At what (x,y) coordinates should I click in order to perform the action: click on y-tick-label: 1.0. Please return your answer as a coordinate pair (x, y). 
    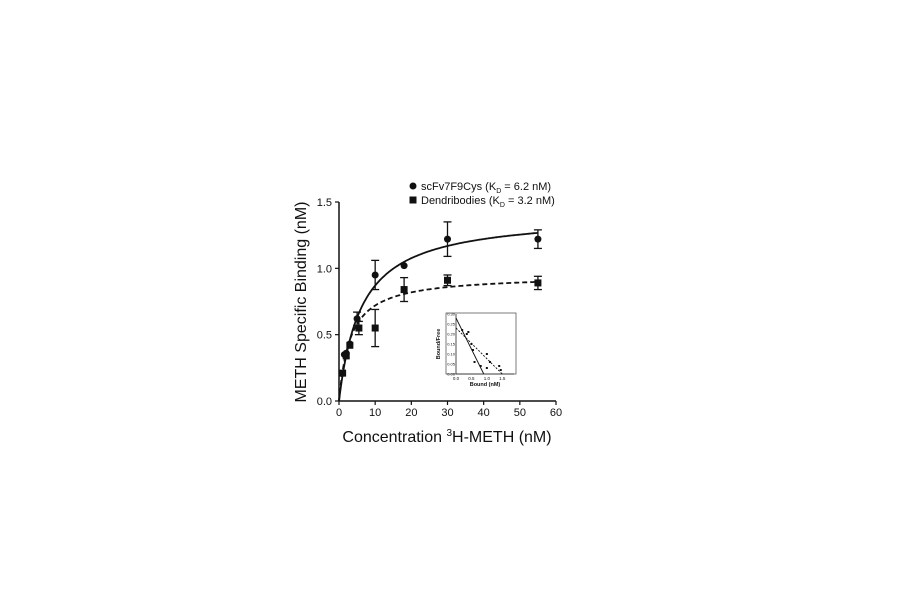
    Looking at the image, I should click on (324, 269).